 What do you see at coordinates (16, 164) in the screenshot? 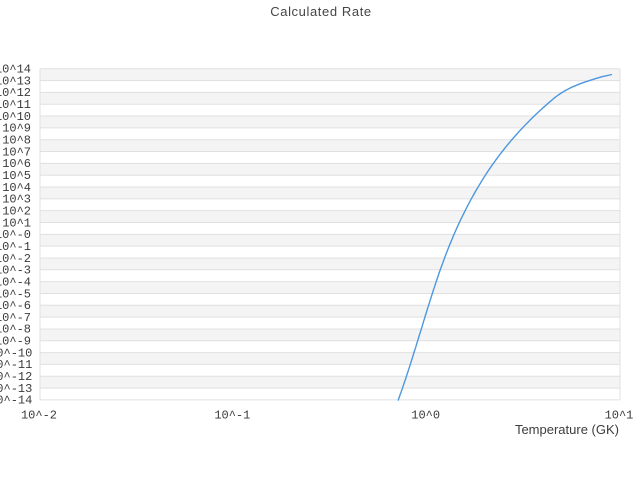
I see `svg-text: 10^6` at bounding box center [16, 164].